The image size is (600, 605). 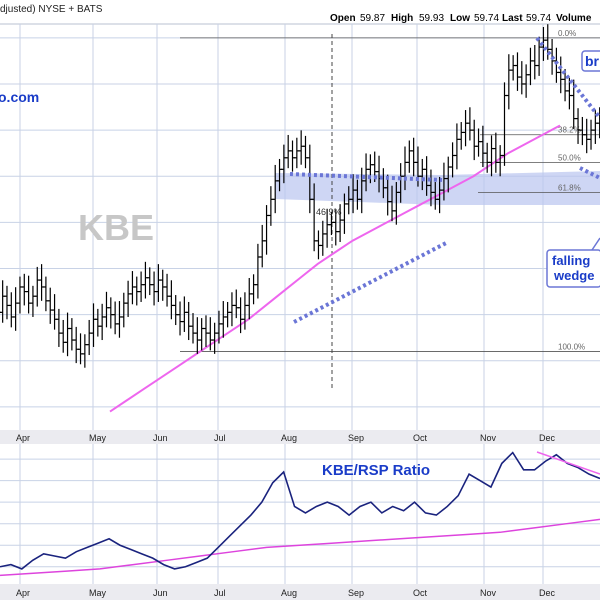 What do you see at coordinates (289, 438) in the screenshot?
I see `x-tick-main-4: Aug` at bounding box center [289, 438].